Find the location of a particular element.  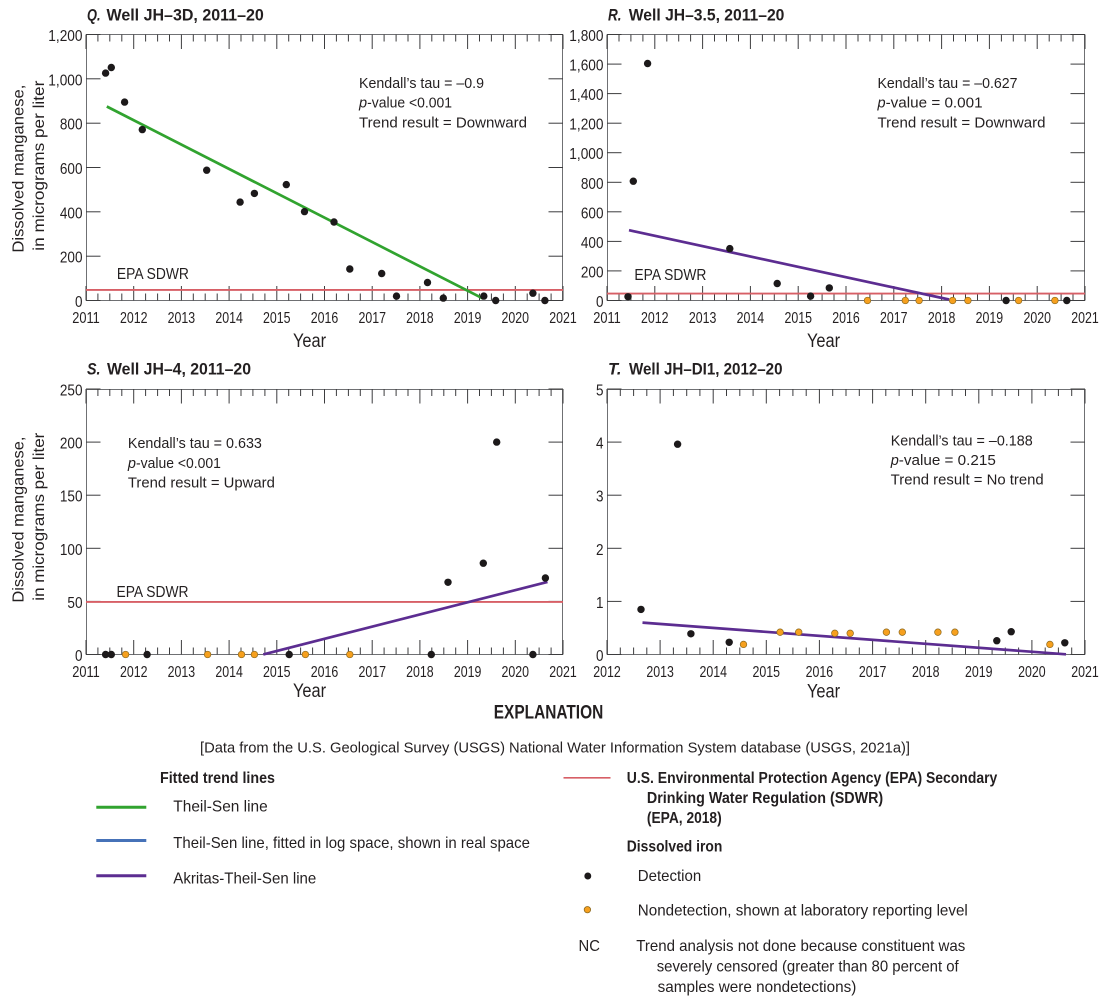

svg-text: 600 is located at coordinates (71, 169).